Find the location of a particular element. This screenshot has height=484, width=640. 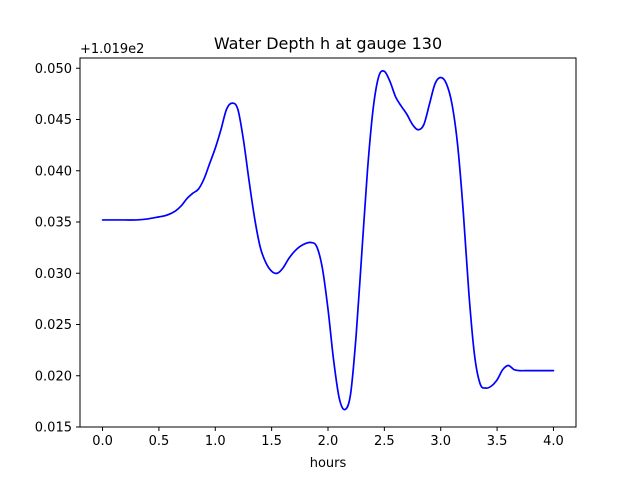

x-axis-label: hours is located at coordinates (328, 463).